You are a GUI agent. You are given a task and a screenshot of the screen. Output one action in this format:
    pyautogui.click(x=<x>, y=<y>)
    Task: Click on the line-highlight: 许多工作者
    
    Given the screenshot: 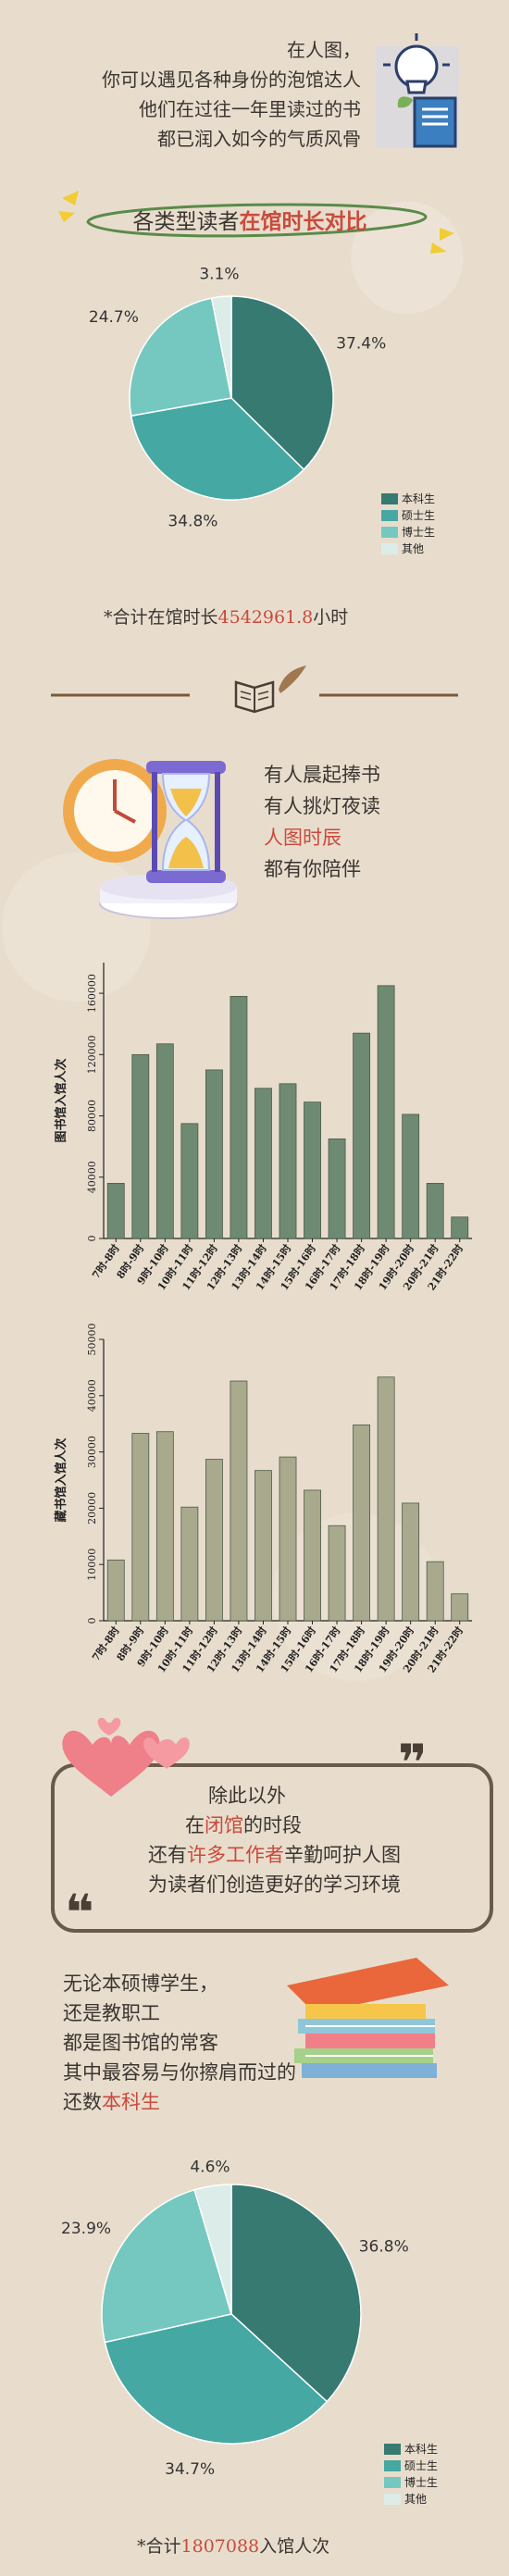 What is the action you would take?
    pyautogui.click(x=235, y=1855)
    